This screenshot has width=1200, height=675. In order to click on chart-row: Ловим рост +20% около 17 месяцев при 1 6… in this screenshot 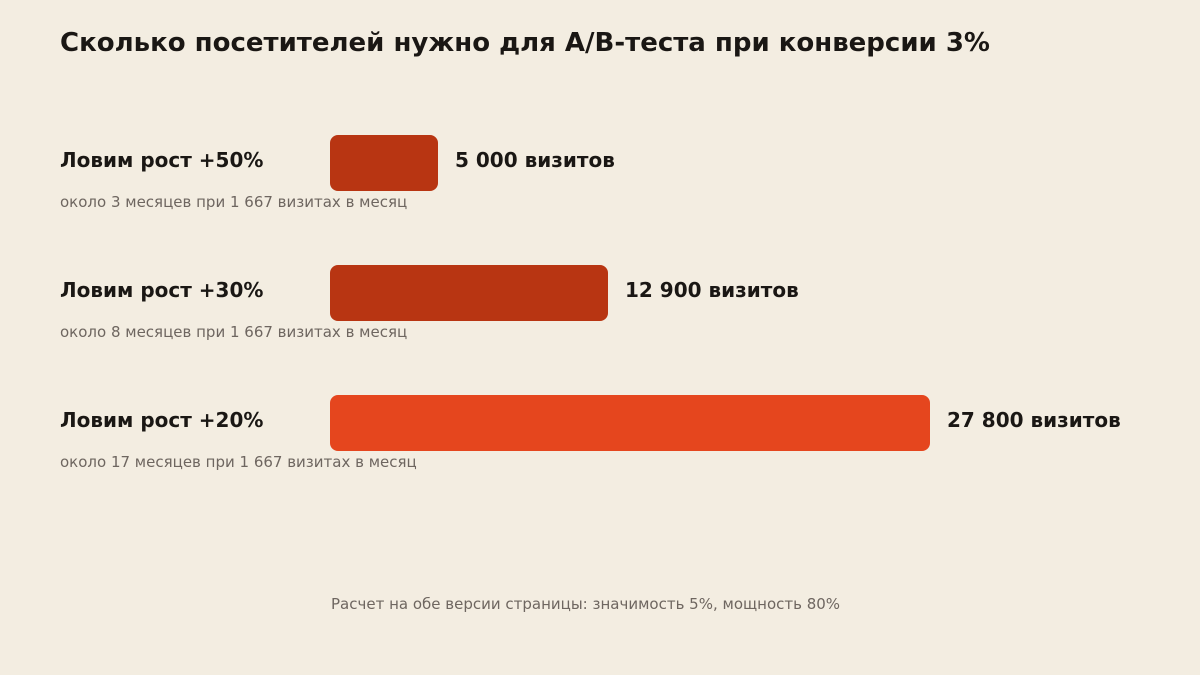, I will do `click(600, 440)`.